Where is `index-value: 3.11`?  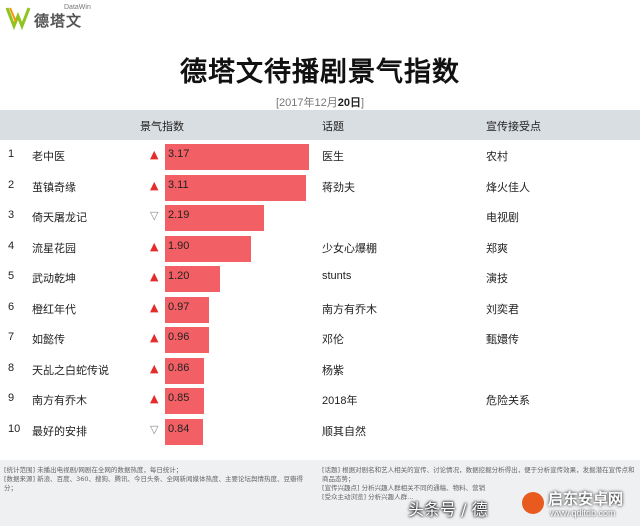
index-value: 3.11 is located at coordinates (178, 184).